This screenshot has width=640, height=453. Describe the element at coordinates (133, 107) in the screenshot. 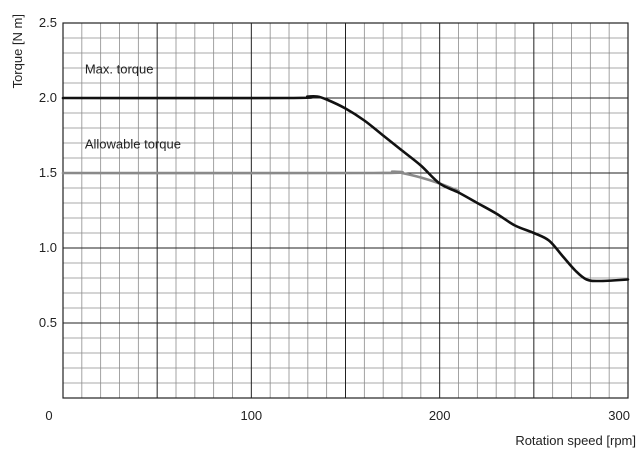

I see `annotations: Max. torque Allowable torque` at that location.